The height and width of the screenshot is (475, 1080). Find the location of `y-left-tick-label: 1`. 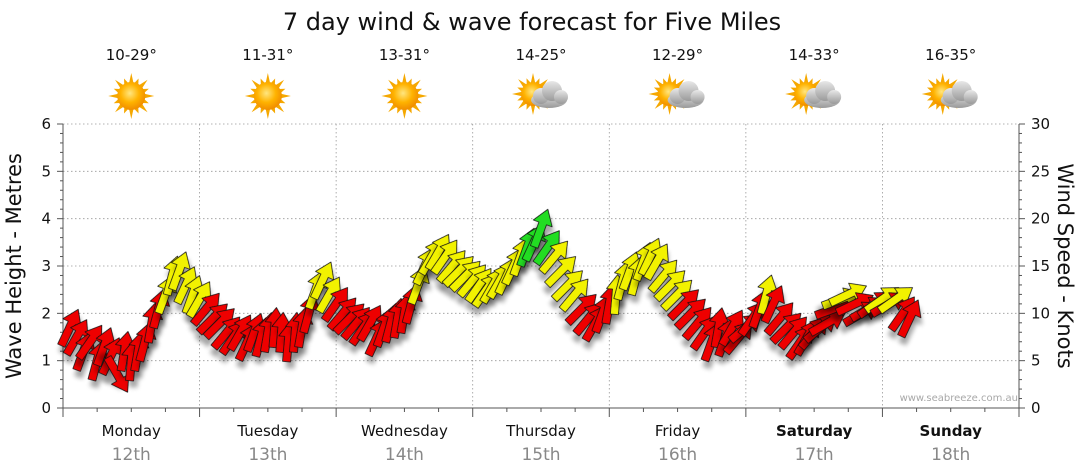

y-left-tick-label: 1 is located at coordinates (46, 361).